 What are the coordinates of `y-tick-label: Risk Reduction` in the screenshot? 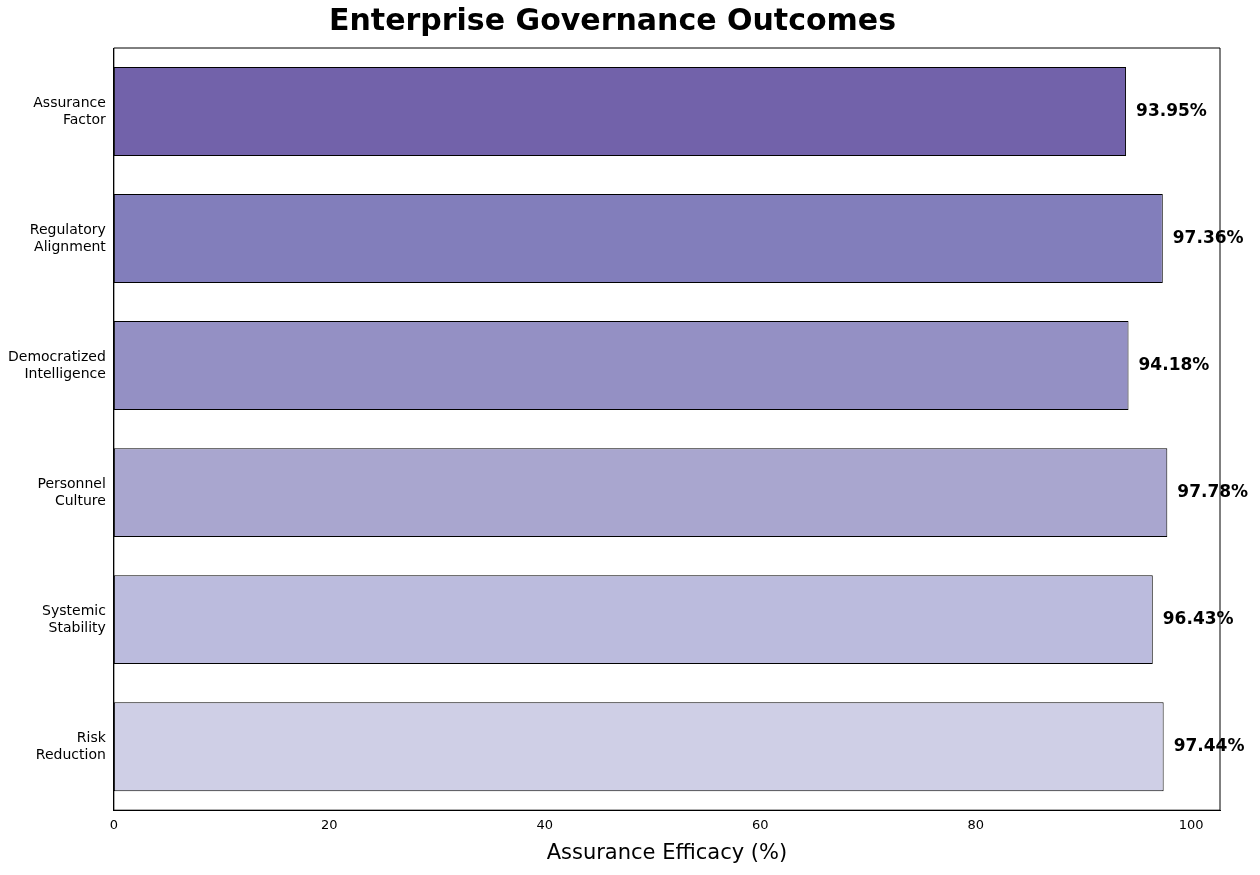 It's located at (71, 745).